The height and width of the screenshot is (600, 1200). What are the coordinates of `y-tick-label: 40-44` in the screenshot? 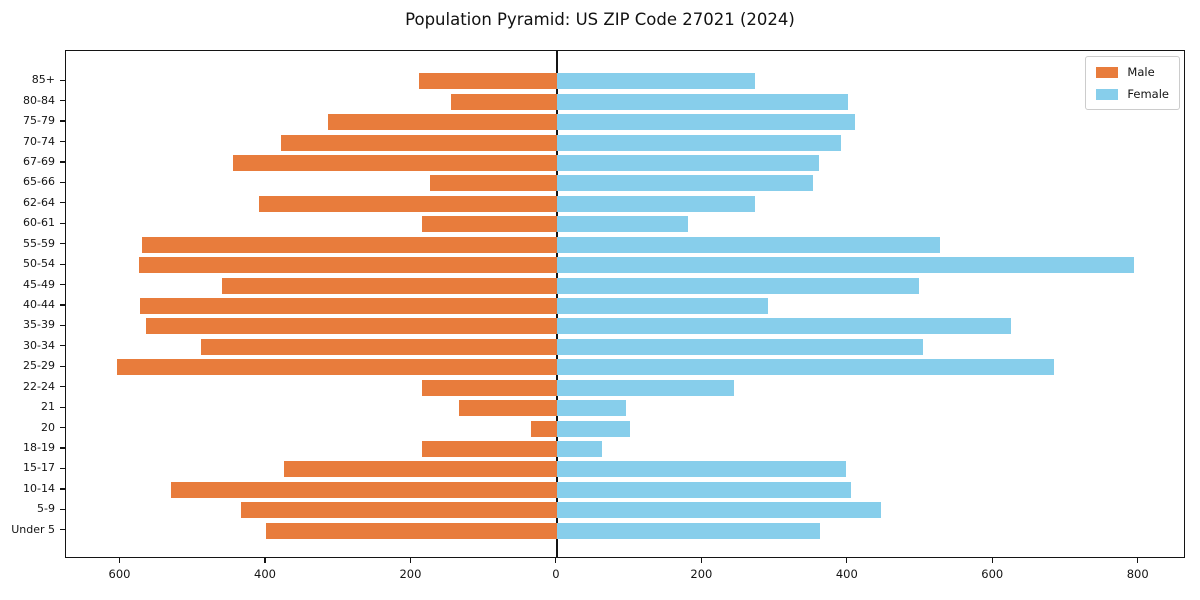 It's located at (39, 304).